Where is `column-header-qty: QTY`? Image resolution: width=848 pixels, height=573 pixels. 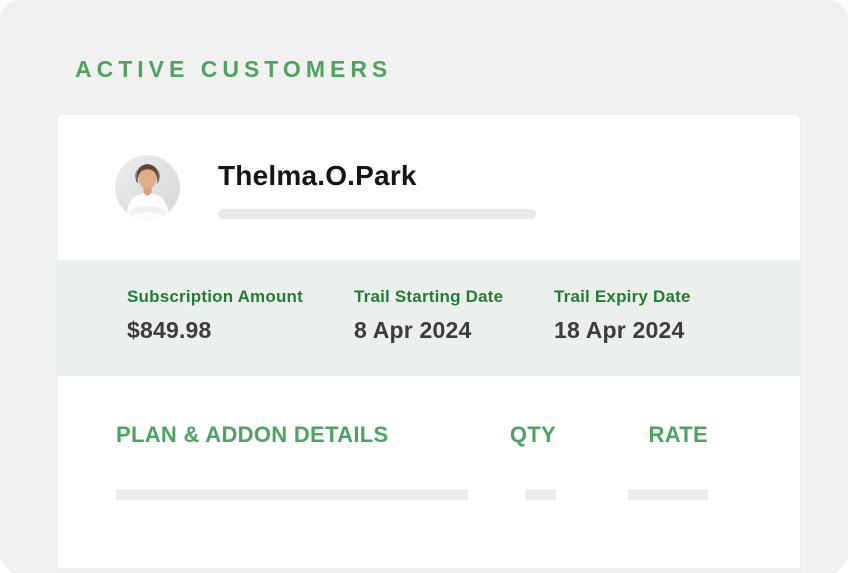
column-header-qty: QTY is located at coordinates (532, 434).